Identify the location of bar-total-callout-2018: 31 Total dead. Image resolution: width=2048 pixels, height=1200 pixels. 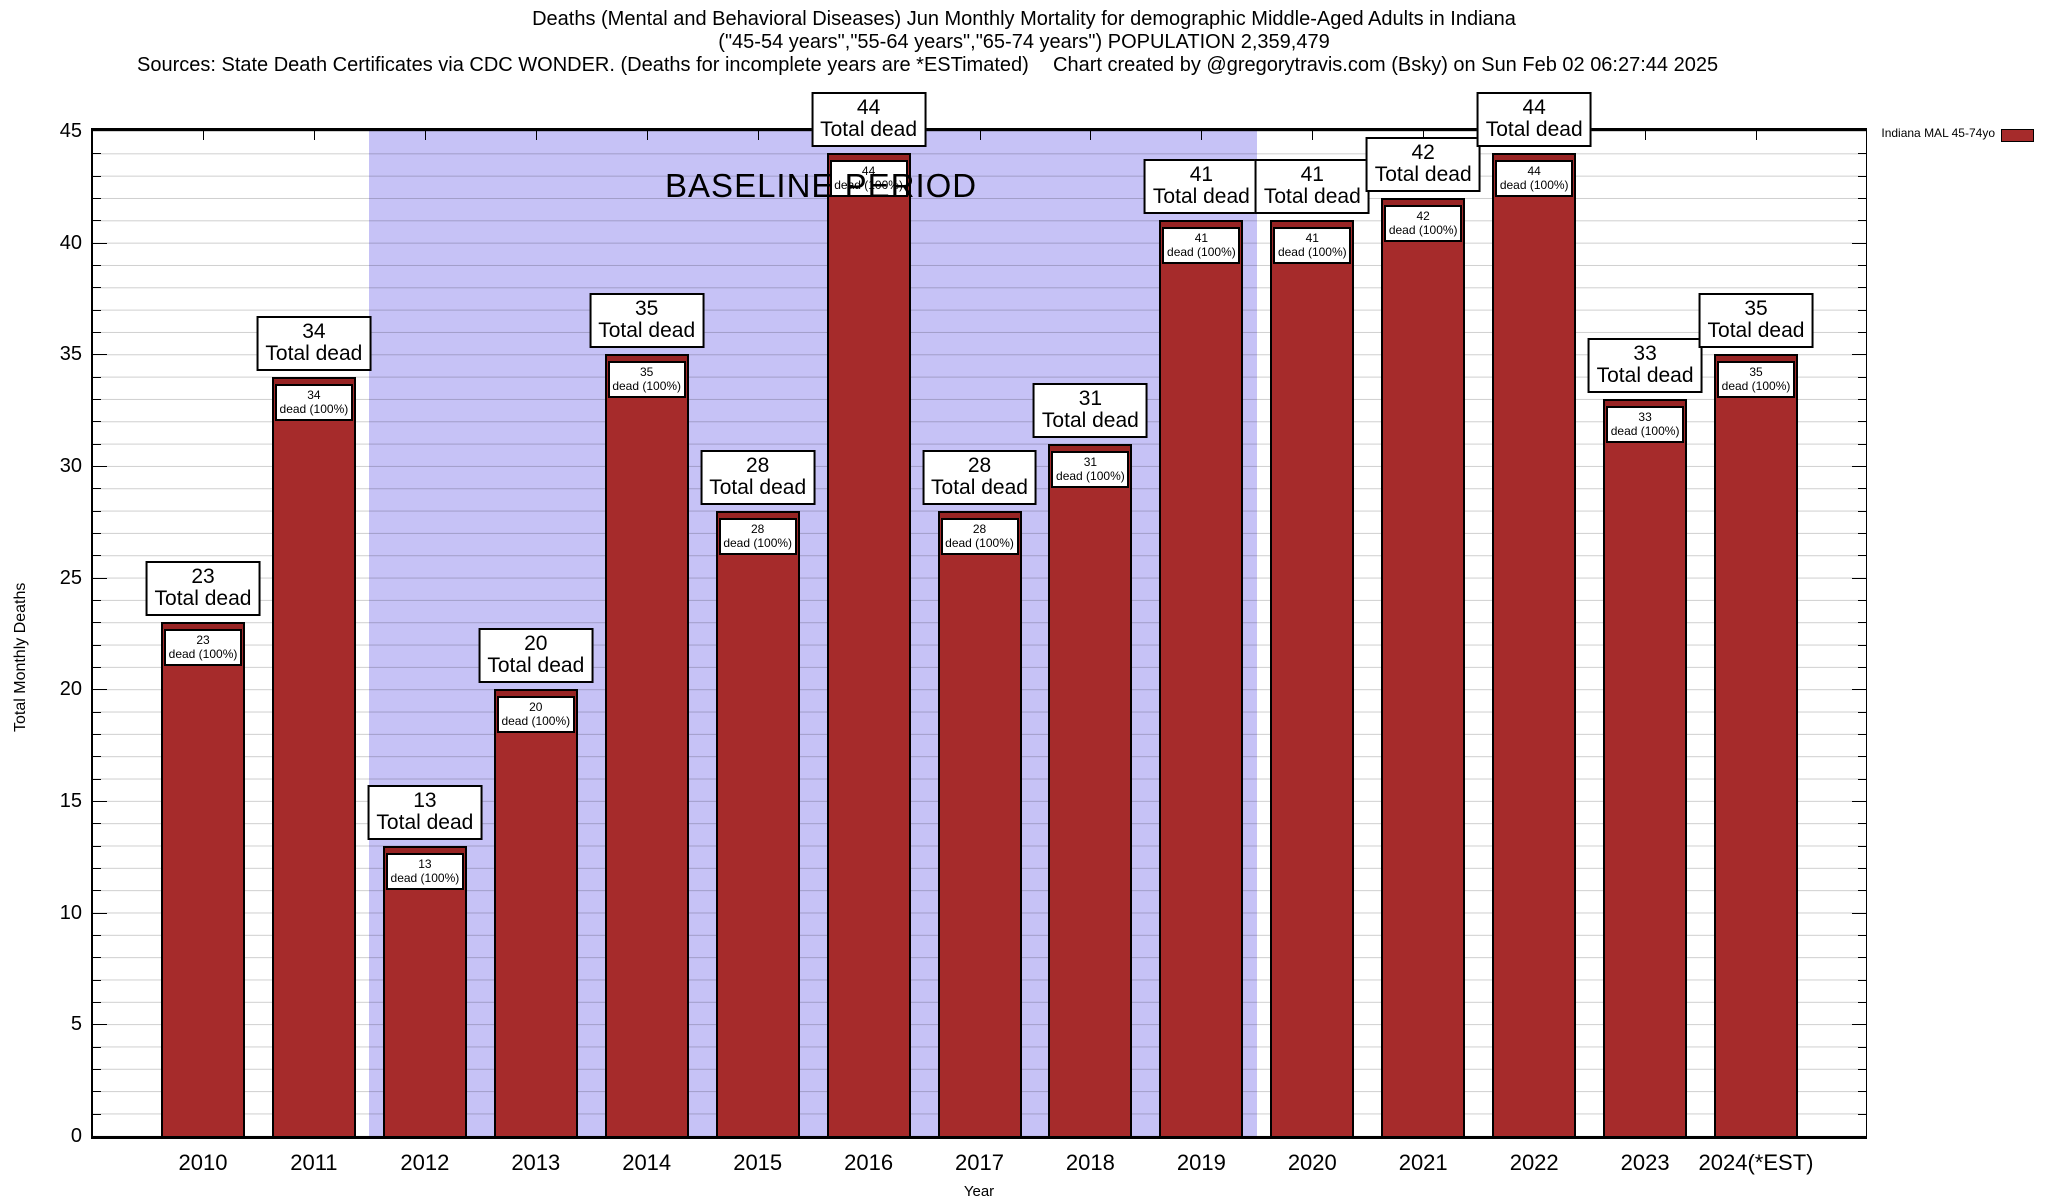
(1090, 410).